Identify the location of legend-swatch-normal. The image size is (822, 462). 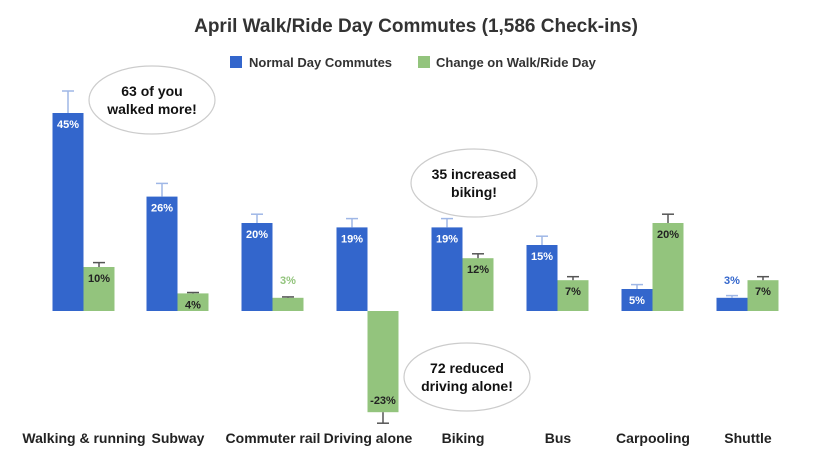
(236, 62).